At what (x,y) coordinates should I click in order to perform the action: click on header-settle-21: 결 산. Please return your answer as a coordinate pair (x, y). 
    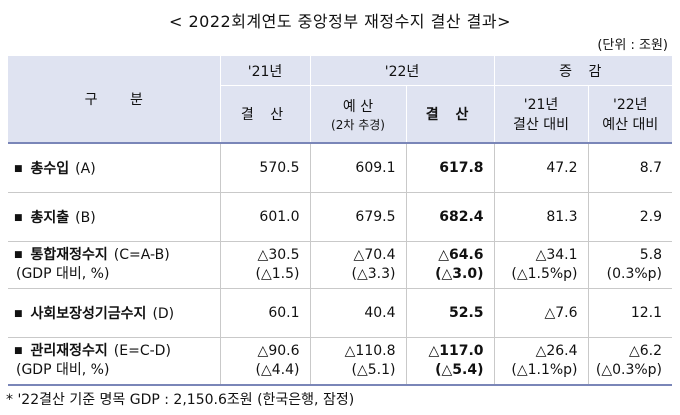
    Looking at the image, I should click on (264, 114).